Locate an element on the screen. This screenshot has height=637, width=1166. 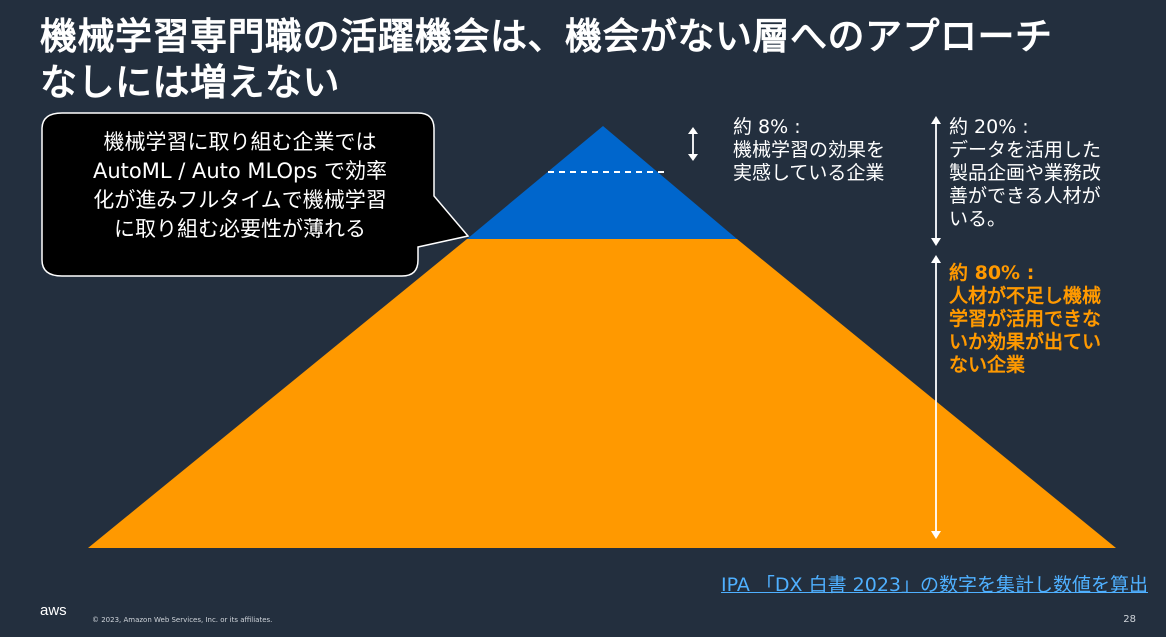
callout-bubble is located at coordinates (255, 194).